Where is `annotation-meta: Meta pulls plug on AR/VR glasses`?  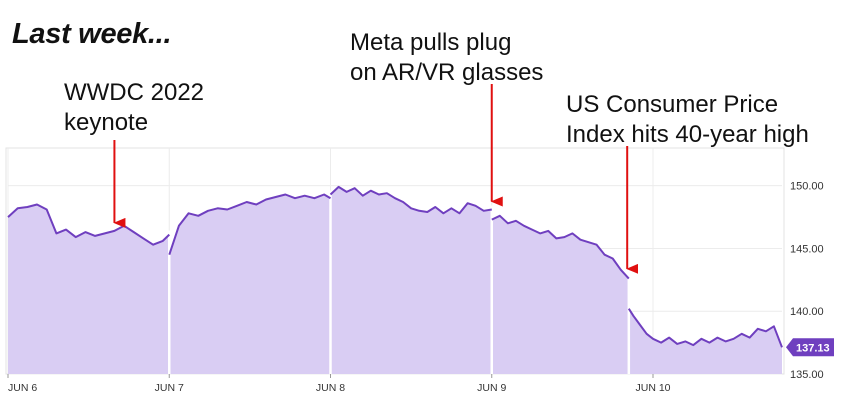
annotation-meta: Meta pulls plug on AR/VR glasses is located at coordinates (446, 58).